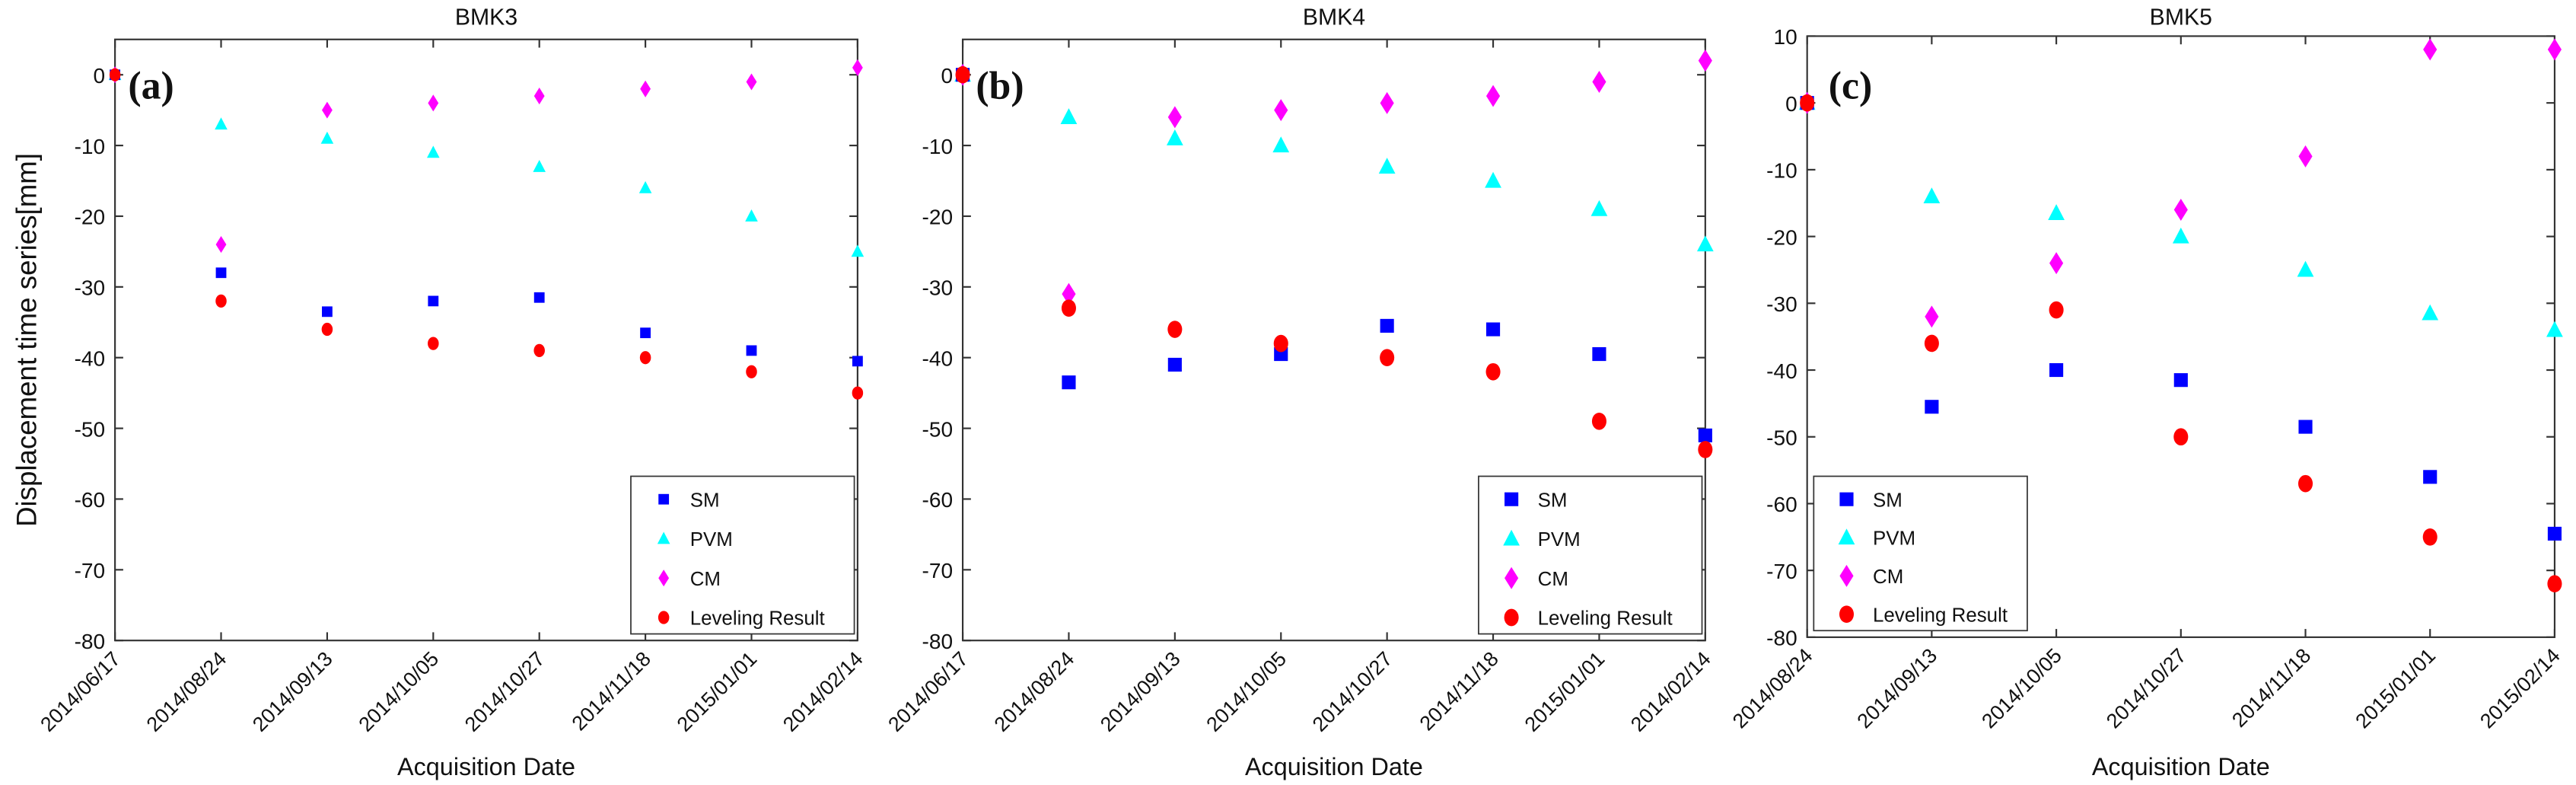 This screenshot has height=785, width=2576. I want to click on x-tick-label: 2015/02/14, so click(2520, 688).